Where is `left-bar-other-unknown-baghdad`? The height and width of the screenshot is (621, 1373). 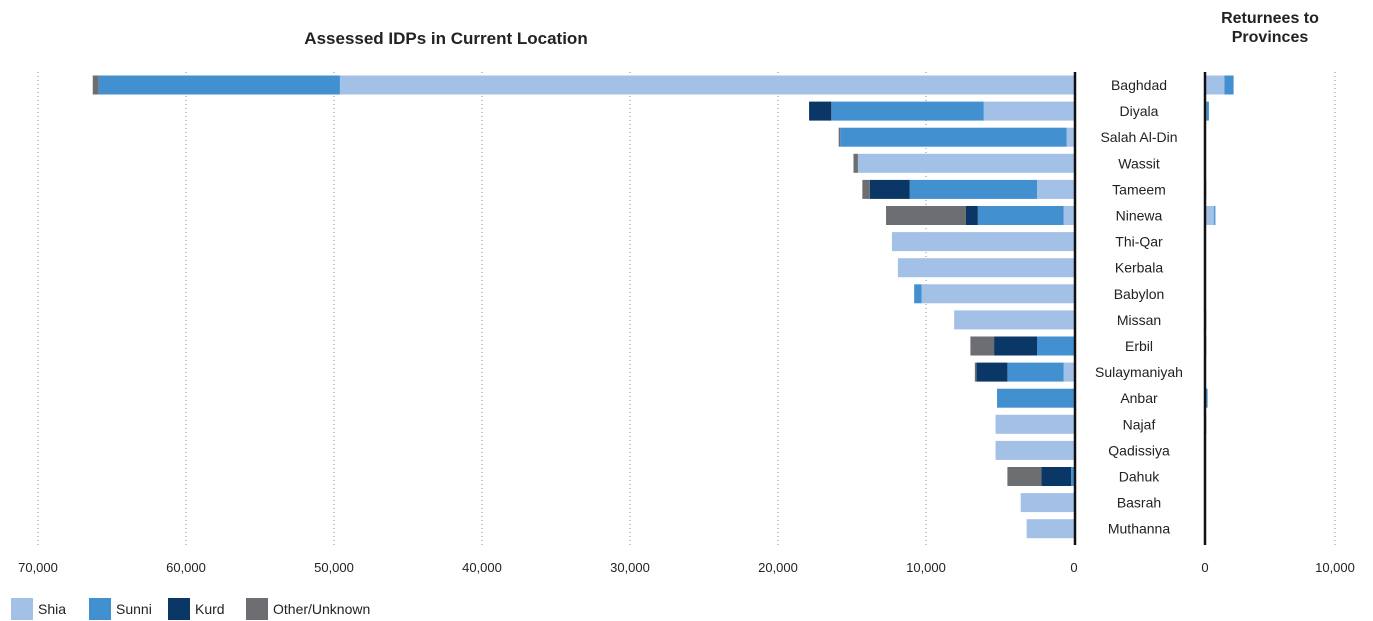 left-bar-other-unknown-baghdad is located at coordinates (96, 85).